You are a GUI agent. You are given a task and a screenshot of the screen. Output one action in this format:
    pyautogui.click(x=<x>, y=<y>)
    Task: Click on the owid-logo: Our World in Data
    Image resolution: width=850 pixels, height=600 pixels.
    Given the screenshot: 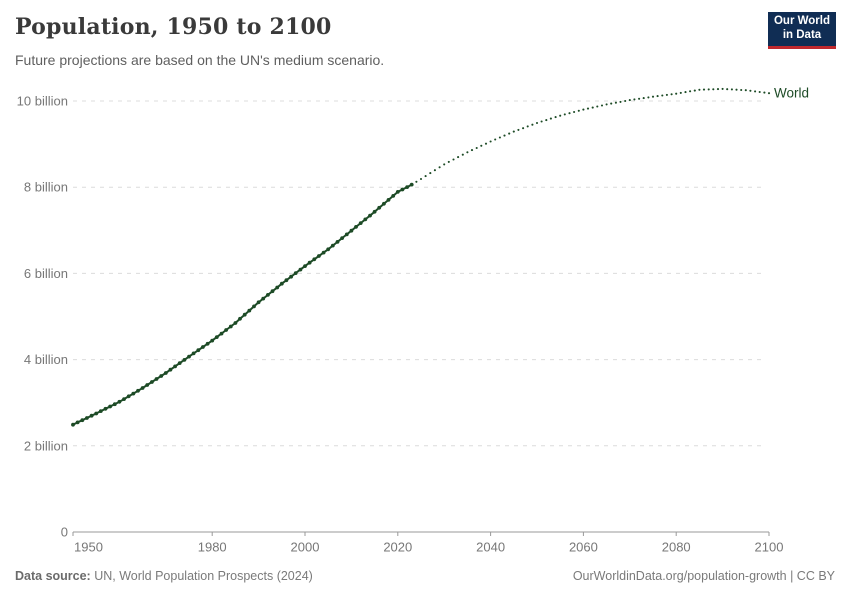 What is the action you would take?
    pyautogui.click(x=802, y=30)
    